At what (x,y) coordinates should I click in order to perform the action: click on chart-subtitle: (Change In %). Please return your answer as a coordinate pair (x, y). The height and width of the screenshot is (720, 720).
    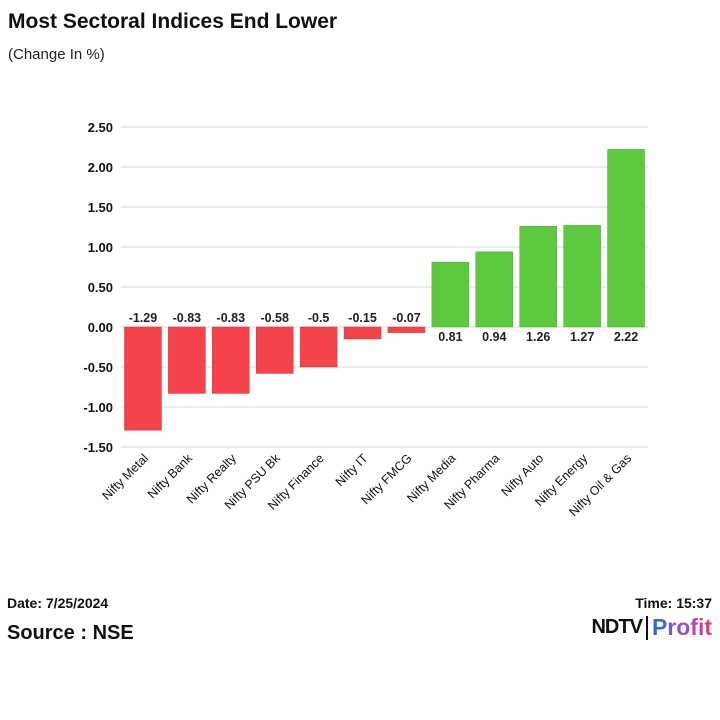
    Looking at the image, I should click on (56, 54).